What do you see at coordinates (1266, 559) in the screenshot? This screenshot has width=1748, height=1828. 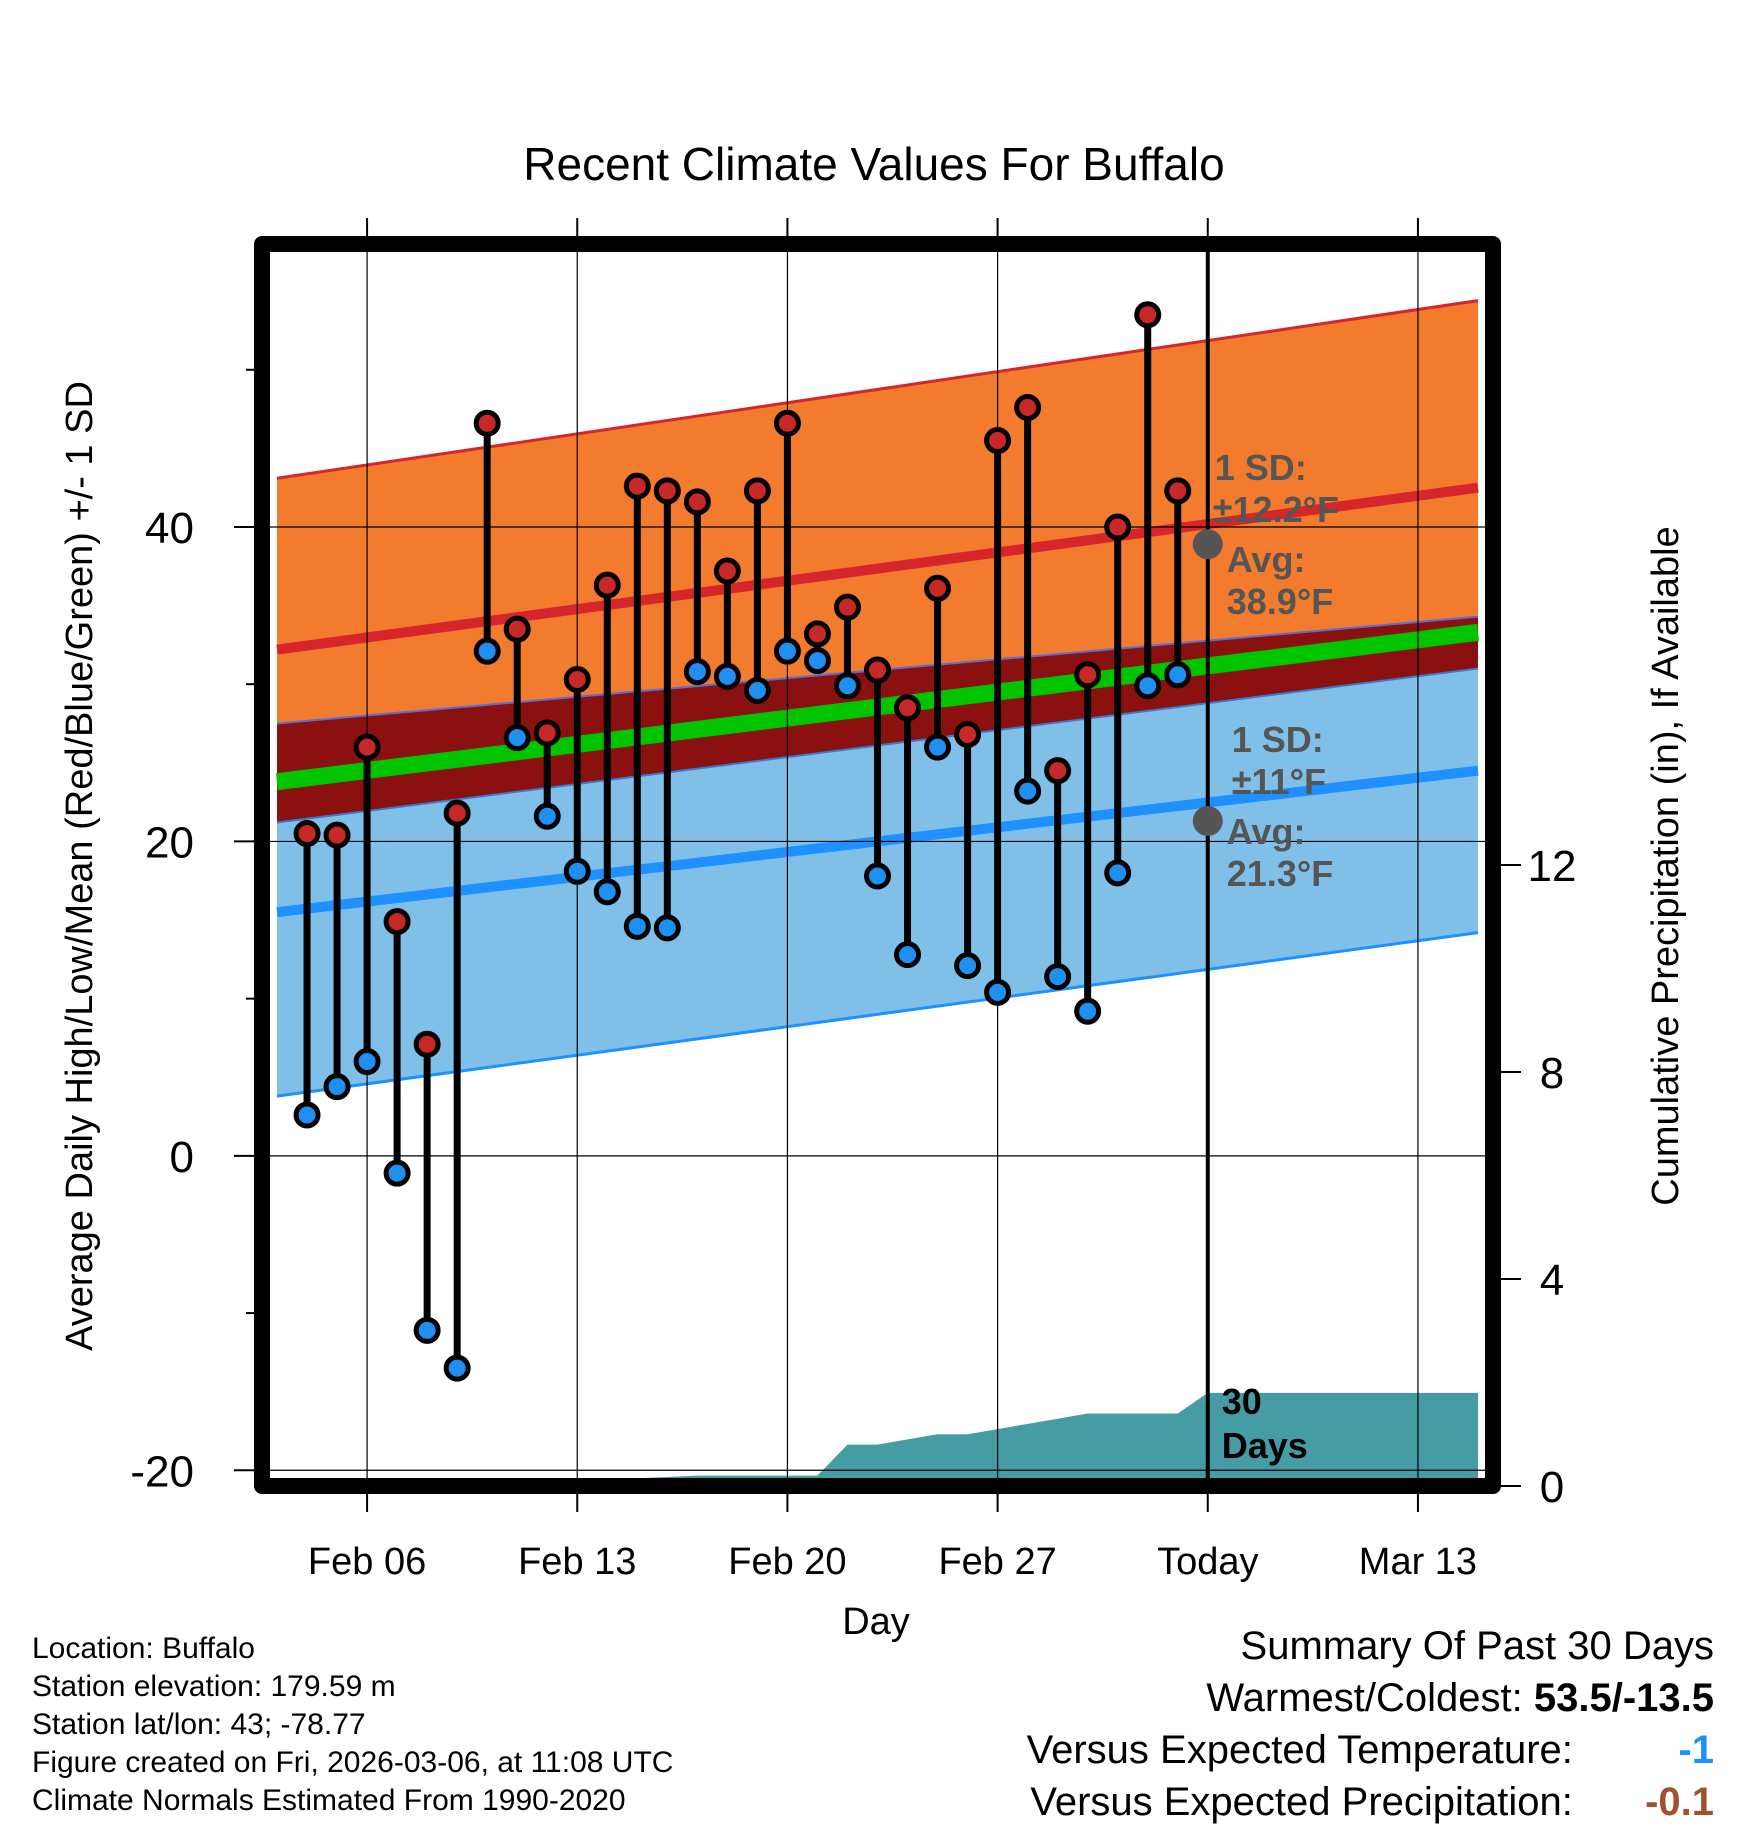 I see `high-avg-label: Avg:` at bounding box center [1266, 559].